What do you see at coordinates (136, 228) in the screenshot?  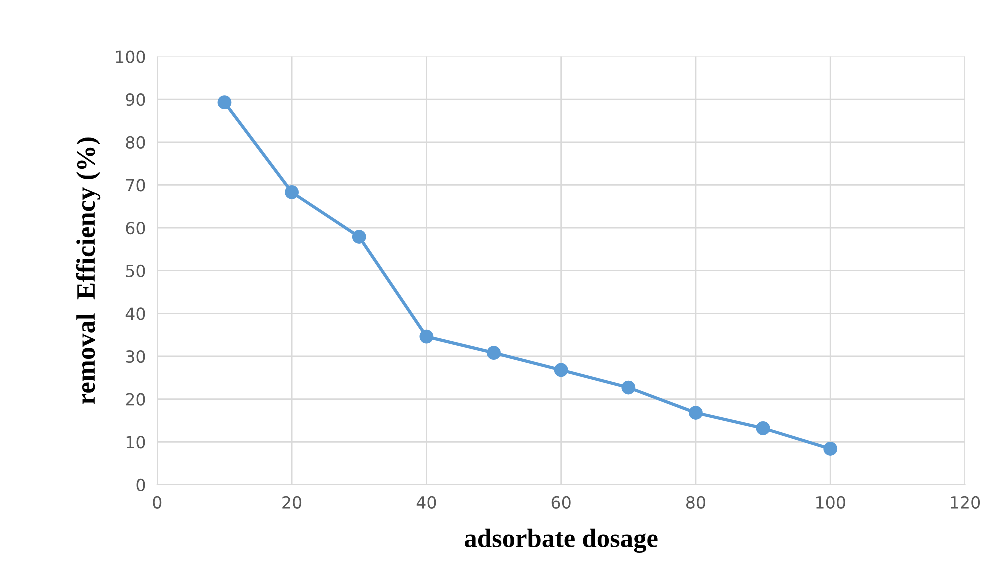 I see `y-tick-label: 60` at bounding box center [136, 228].